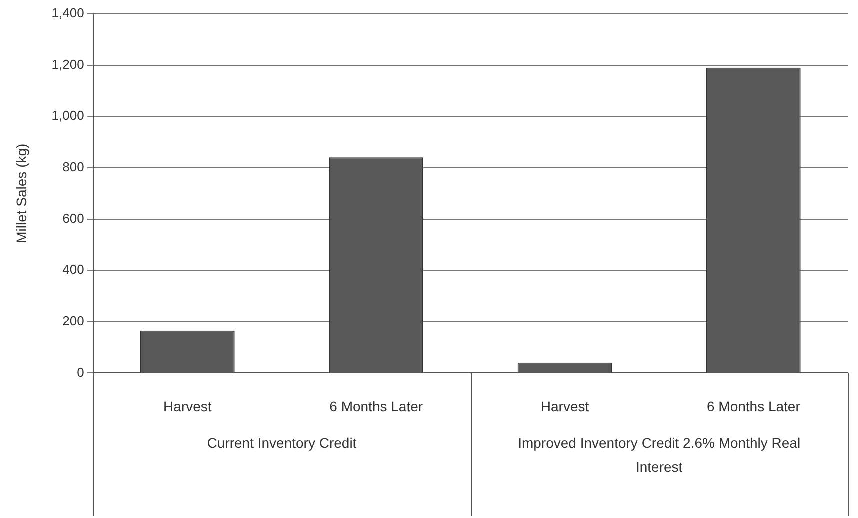 This screenshot has width=858, height=518. Describe the element at coordinates (68, 13) in the screenshot. I see `y-tick-label: 1,400` at that location.